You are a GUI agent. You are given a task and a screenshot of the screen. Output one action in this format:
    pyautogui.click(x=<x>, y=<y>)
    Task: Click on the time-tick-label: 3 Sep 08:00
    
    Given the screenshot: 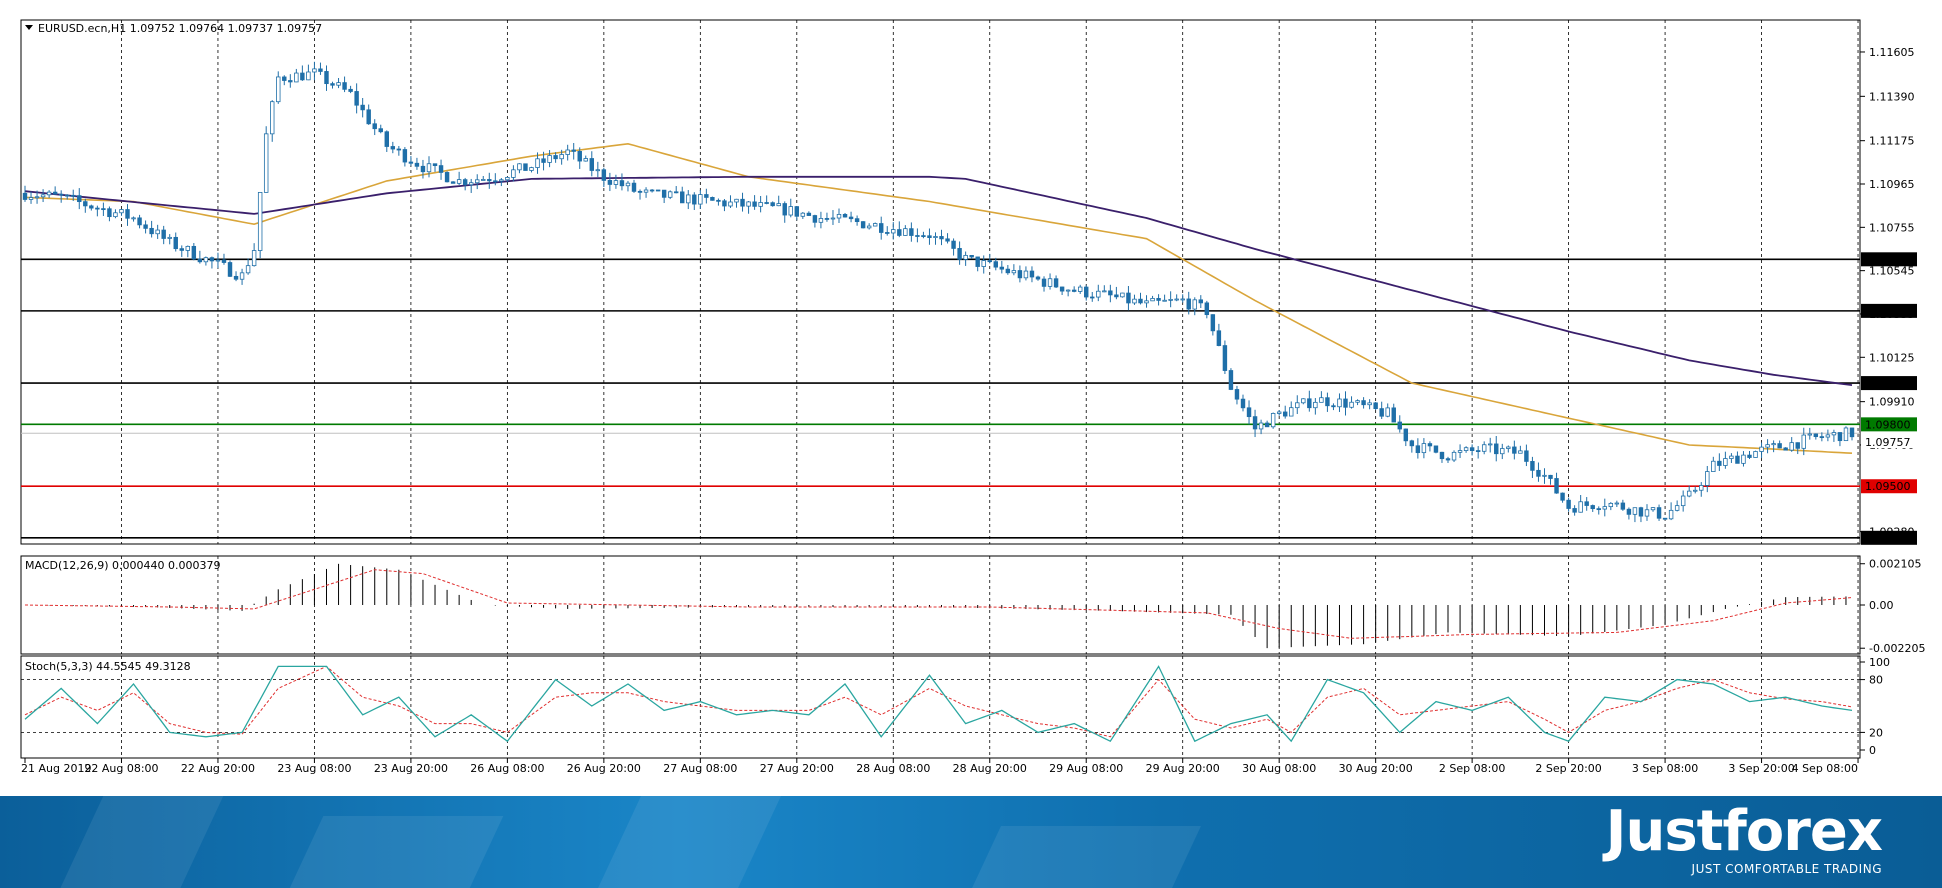 What is the action you would take?
    pyautogui.click(x=1665, y=768)
    